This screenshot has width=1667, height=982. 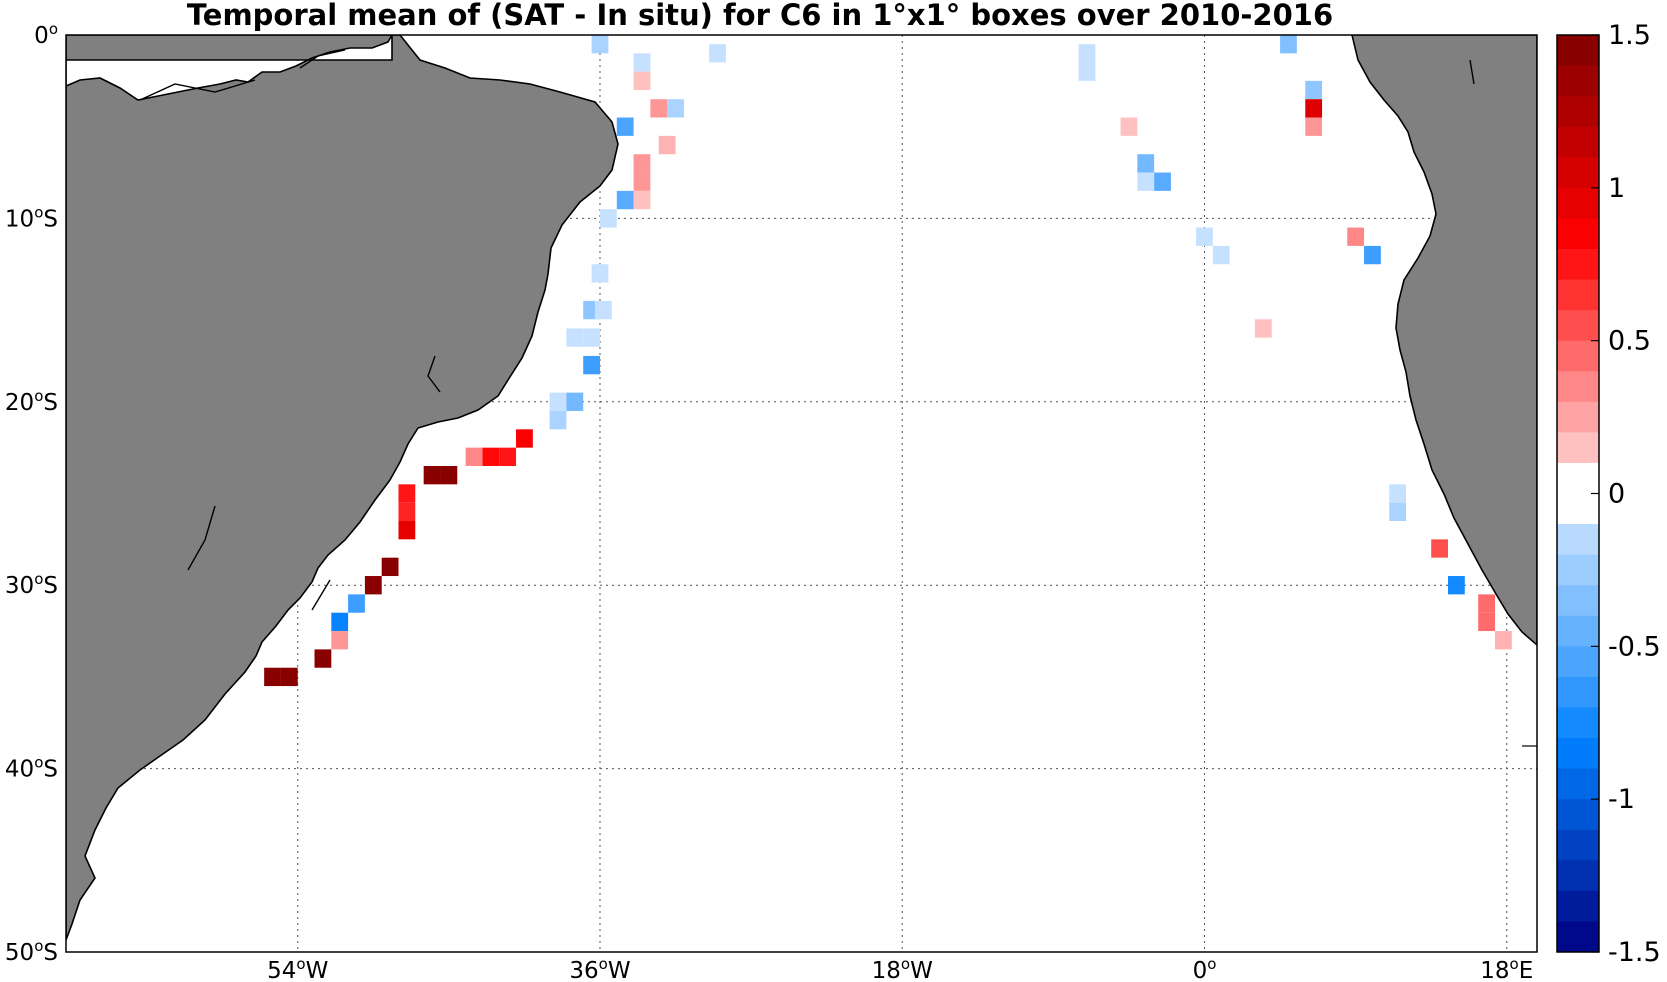 What do you see at coordinates (599, 968) in the screenshot?
I see `axis-tick-label: 36oW` at bounding box center [599, 968].